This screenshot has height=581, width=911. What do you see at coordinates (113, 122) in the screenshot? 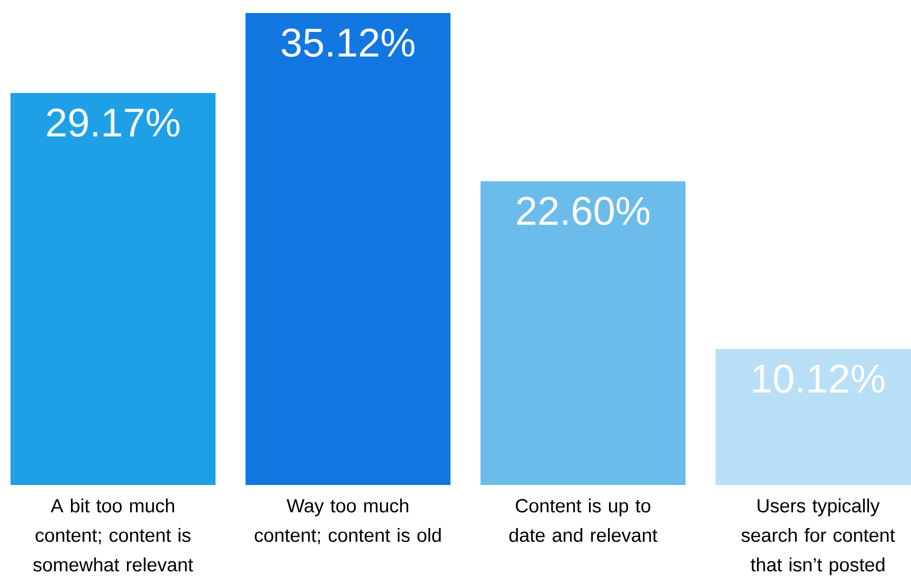
I see `data-label: 29.17%` at bounding box center [113, 122].